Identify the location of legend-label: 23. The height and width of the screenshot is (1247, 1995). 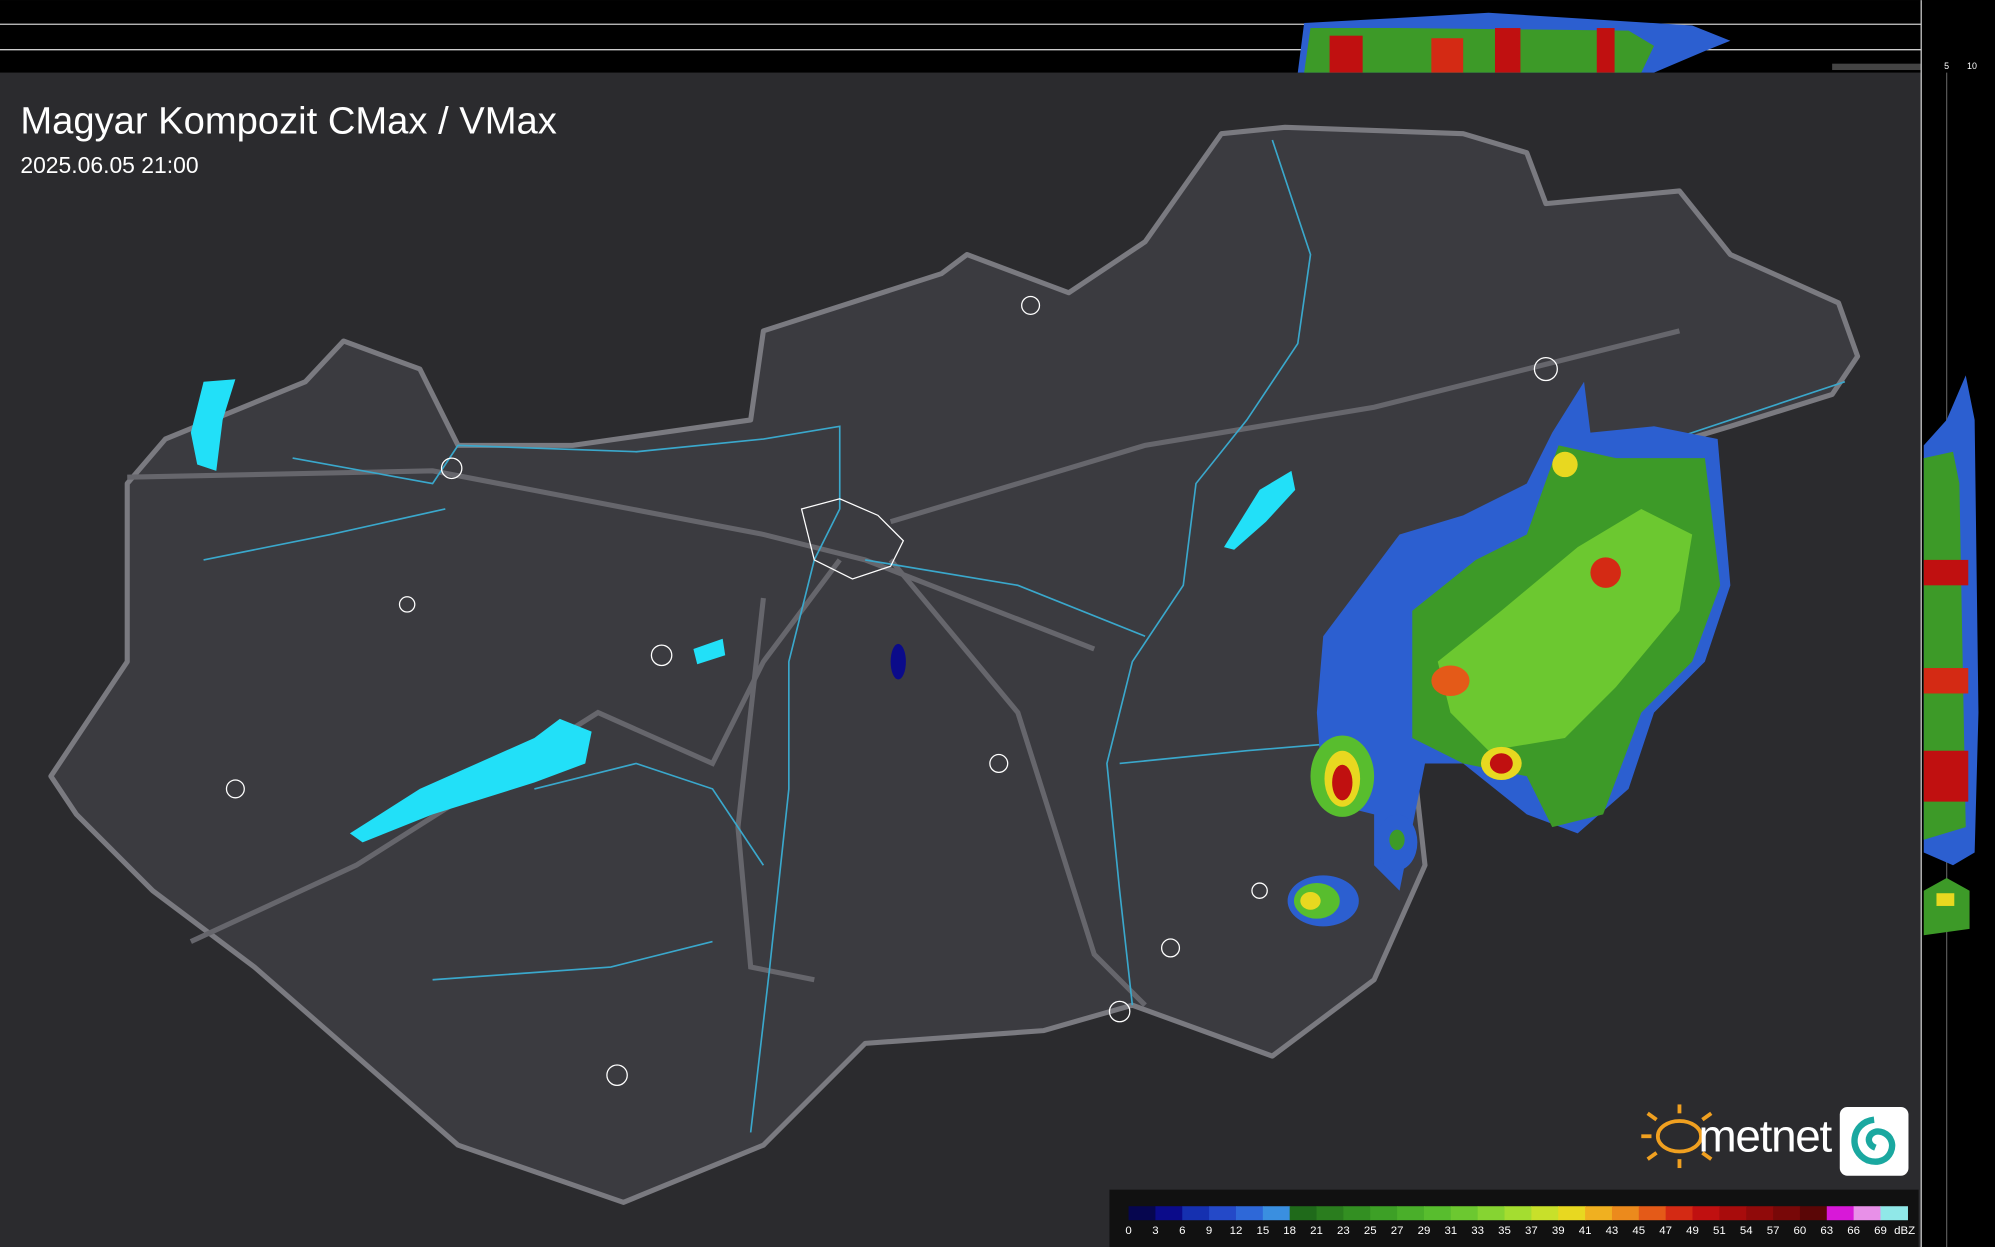
(1343, 1231).